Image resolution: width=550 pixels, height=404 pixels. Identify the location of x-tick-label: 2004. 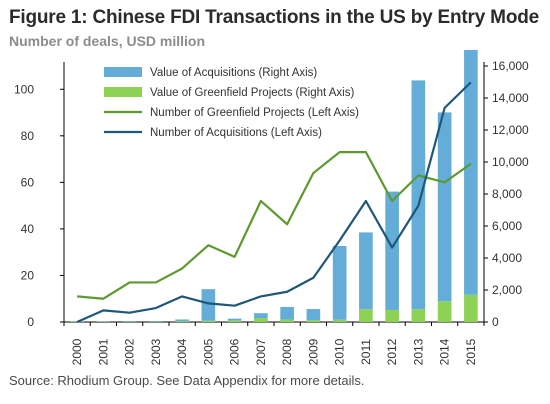
(182, 351).